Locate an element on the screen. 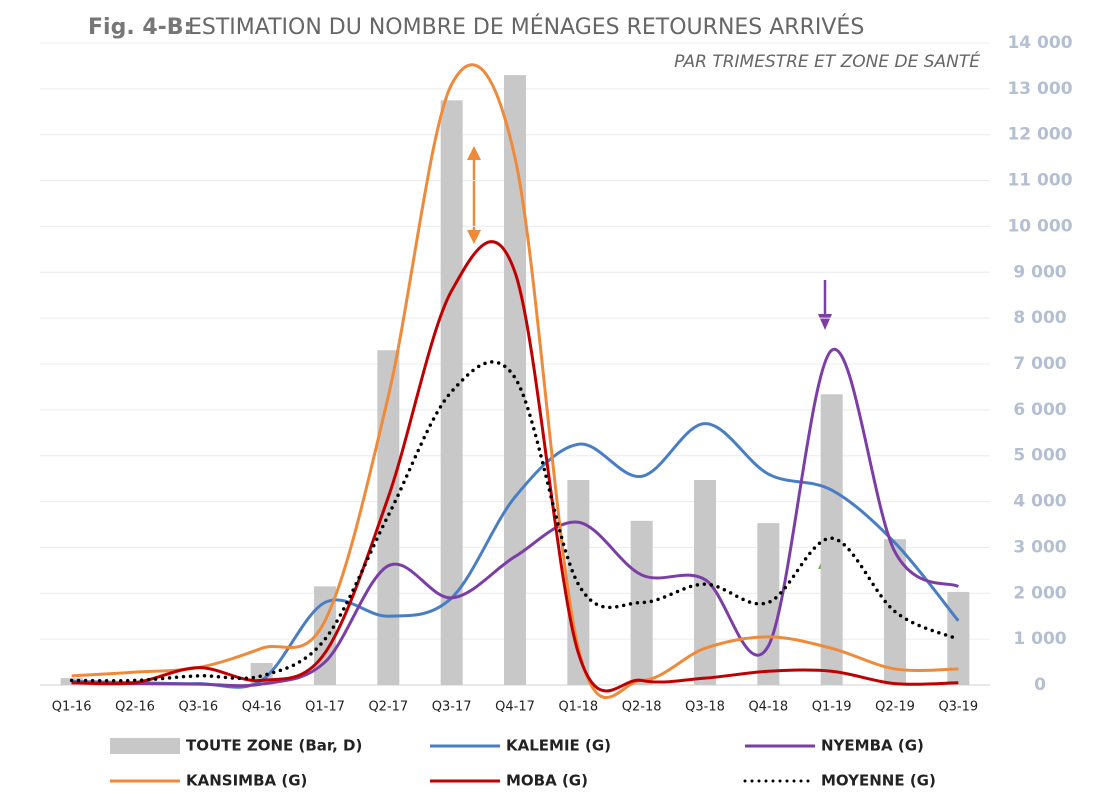 This screenshot has height=797, width=1093. legend-label: NYEMBA (G) is located at coordinates (872, 746).